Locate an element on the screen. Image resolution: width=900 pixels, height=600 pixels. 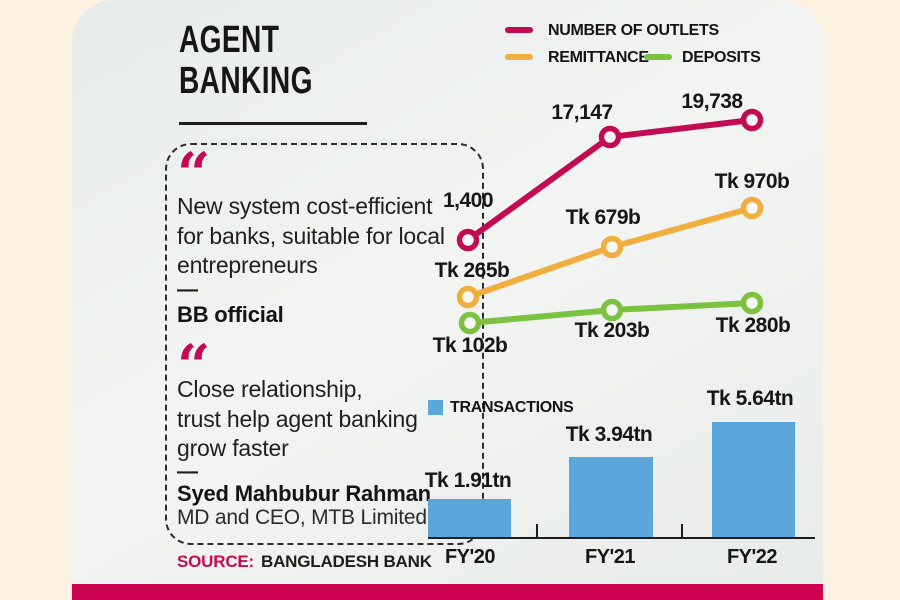
outlets-value-fy21: 17,147 is located at coordinates (582, 112).